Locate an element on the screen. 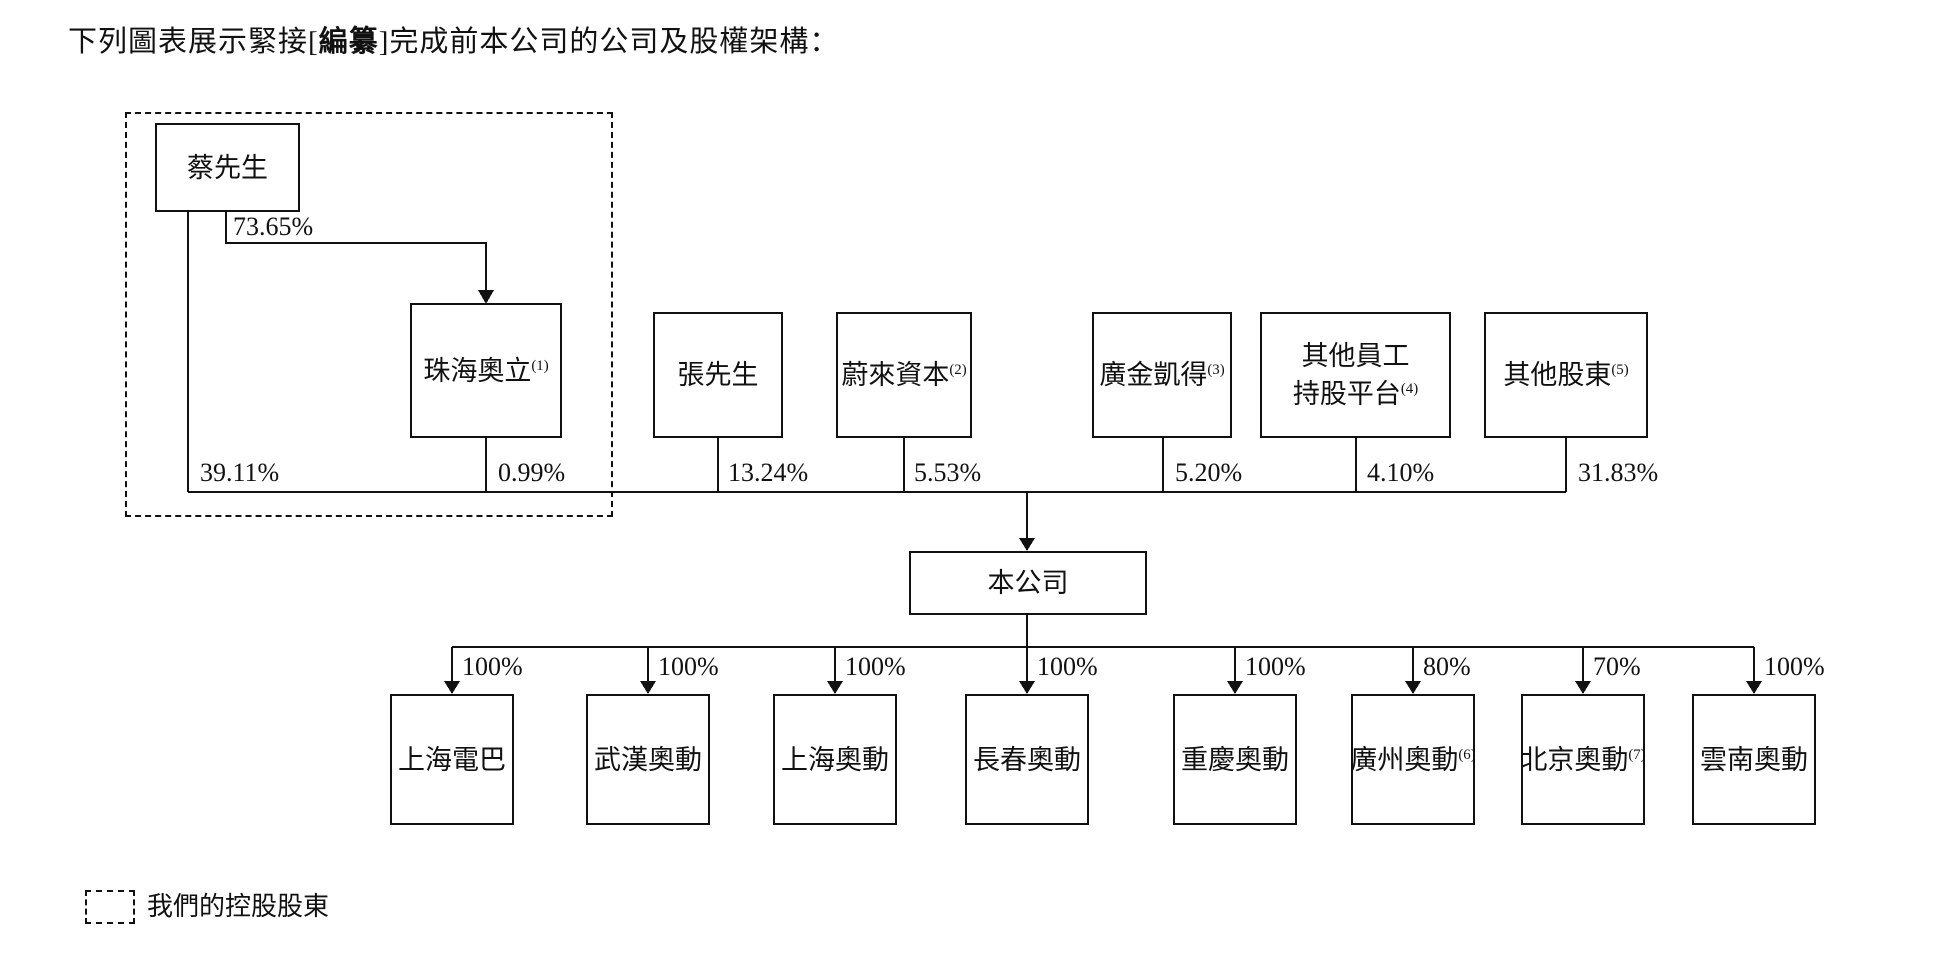  ownership-label-shanghai-aodong: 100% is located at coordinates (875, 666).